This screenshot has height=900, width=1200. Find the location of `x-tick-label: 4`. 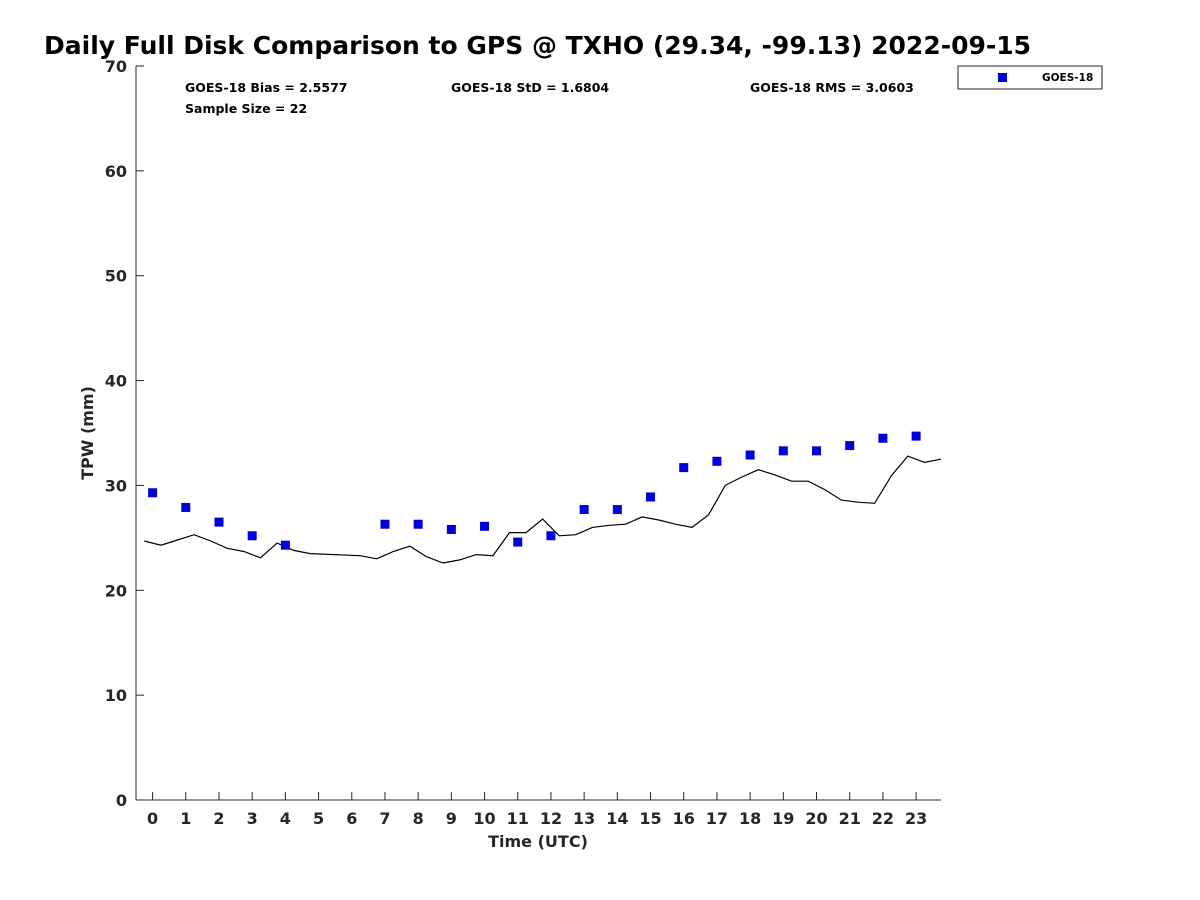

x-tick-label: 4 is located at coordinates (285, 818).